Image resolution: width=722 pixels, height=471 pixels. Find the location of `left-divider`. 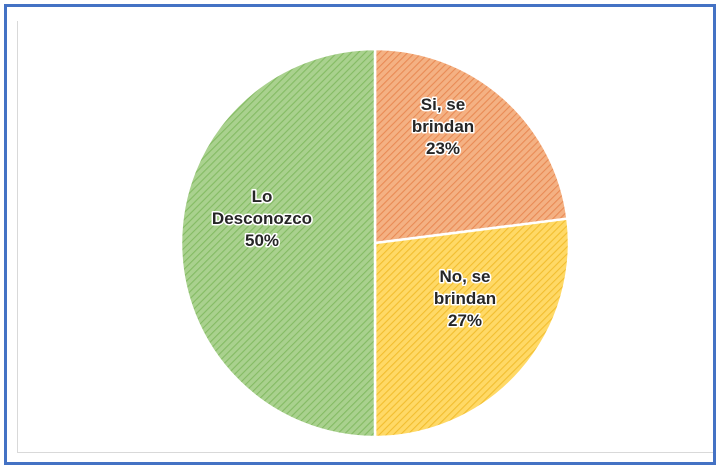

left-divider is located at coordinates (17, 237).